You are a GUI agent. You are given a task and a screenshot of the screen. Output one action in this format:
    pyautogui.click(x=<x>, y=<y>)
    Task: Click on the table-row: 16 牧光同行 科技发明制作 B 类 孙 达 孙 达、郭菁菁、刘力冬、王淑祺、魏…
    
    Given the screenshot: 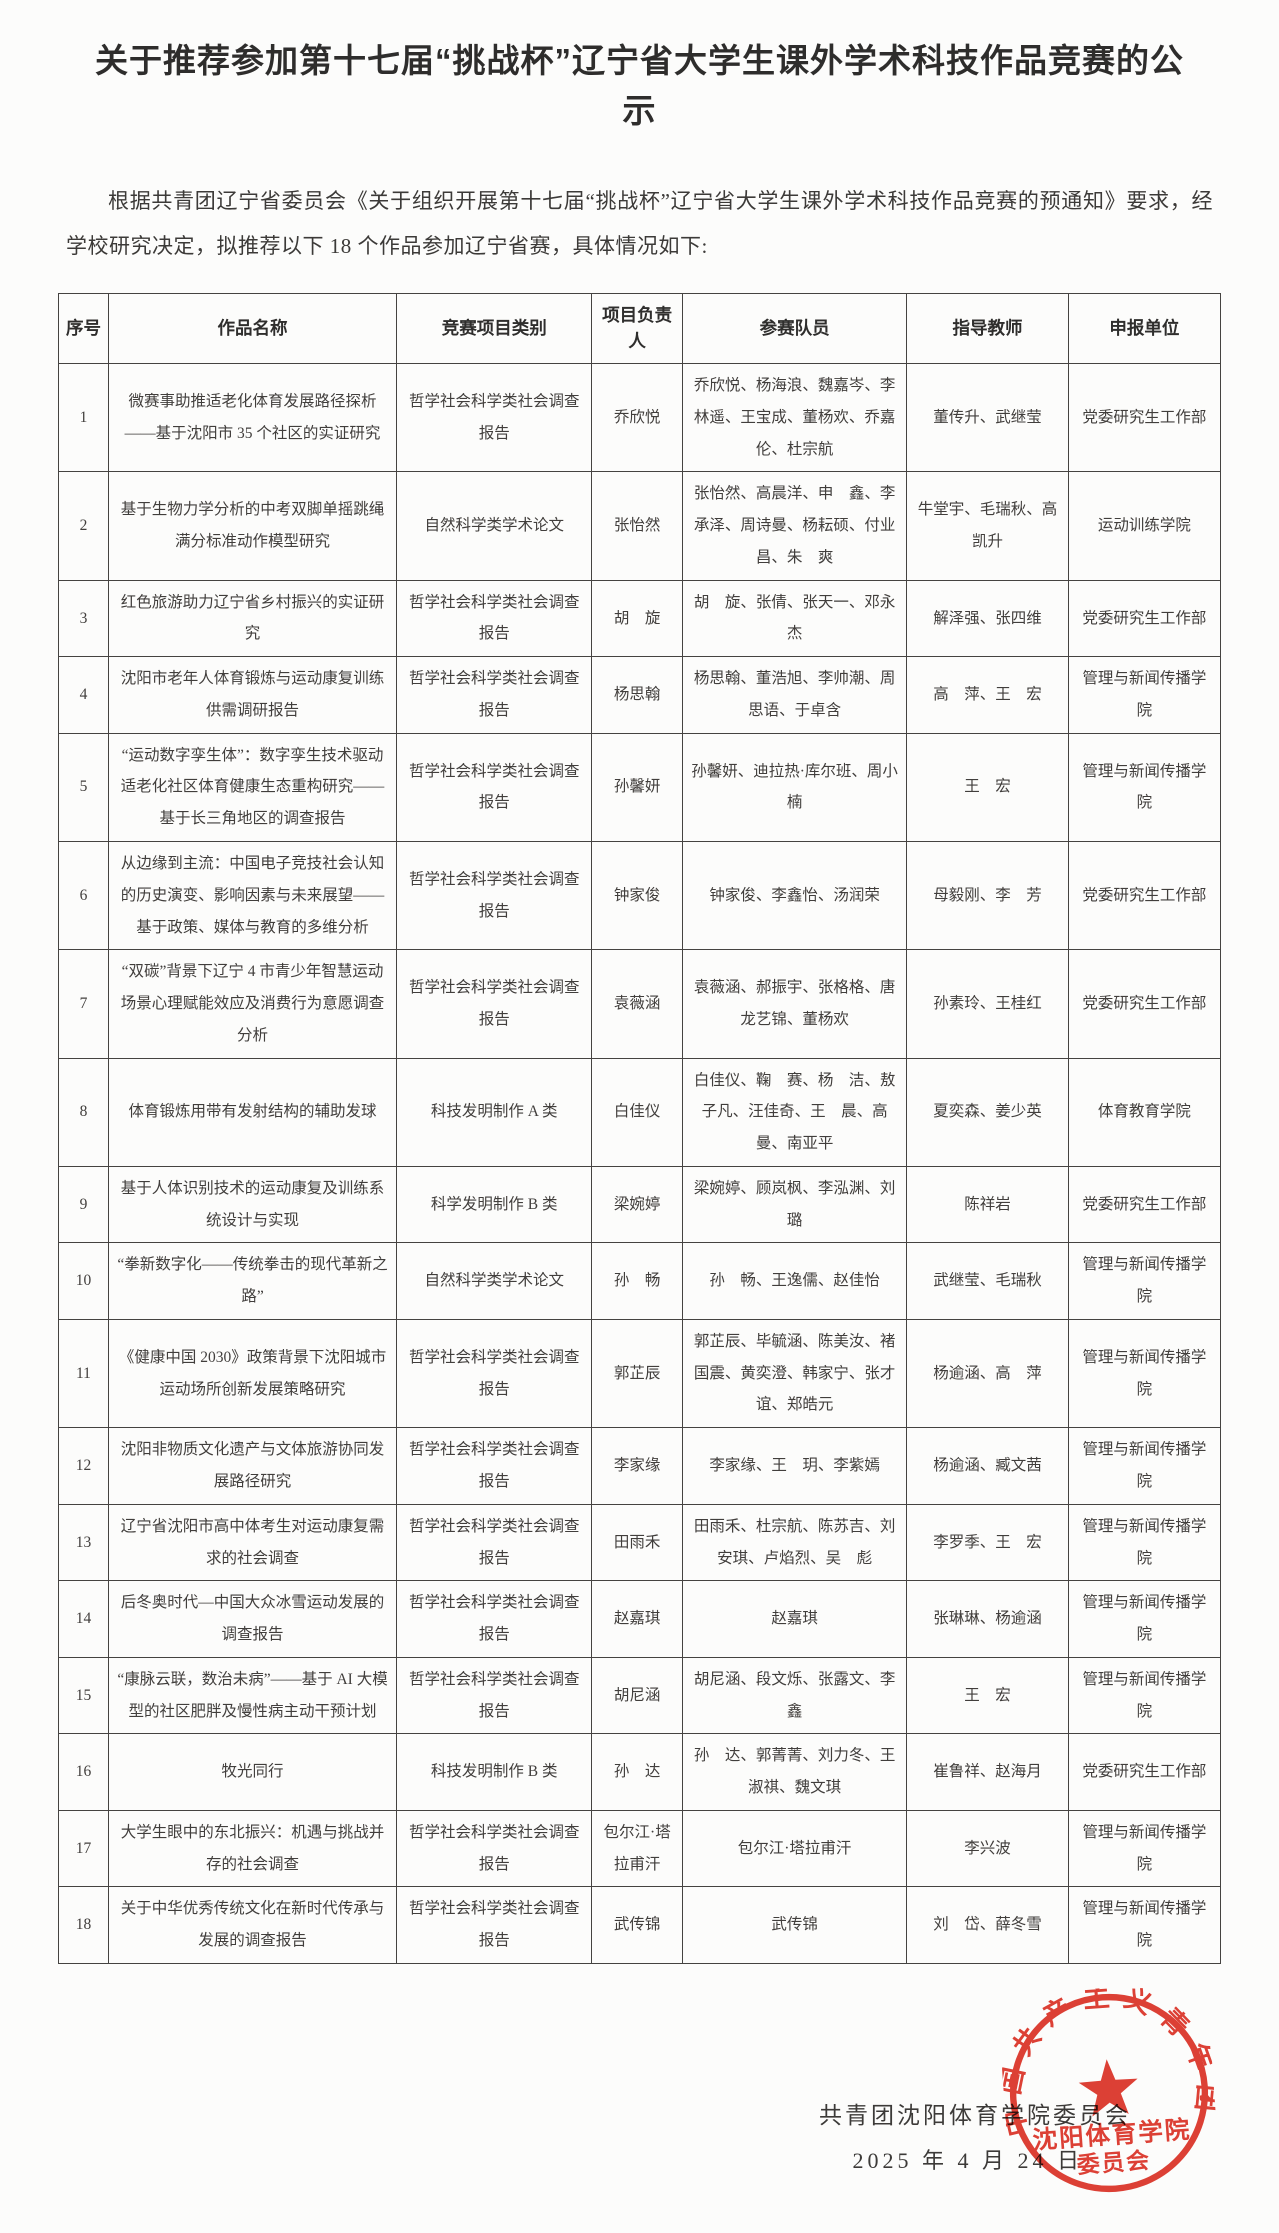 What is the action you would take?
    pyautogui.click(x=640, y=1772)
    